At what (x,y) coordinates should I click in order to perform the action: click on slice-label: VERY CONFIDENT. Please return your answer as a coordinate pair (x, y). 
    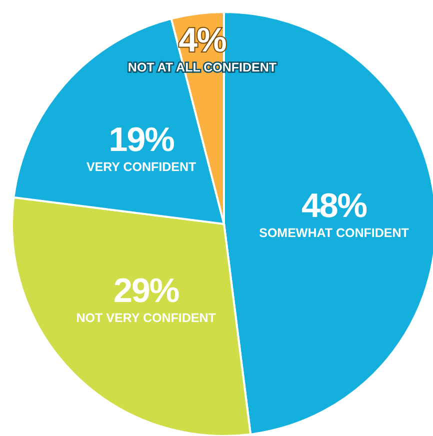
    Looking at the image, I should click on (141, 167).